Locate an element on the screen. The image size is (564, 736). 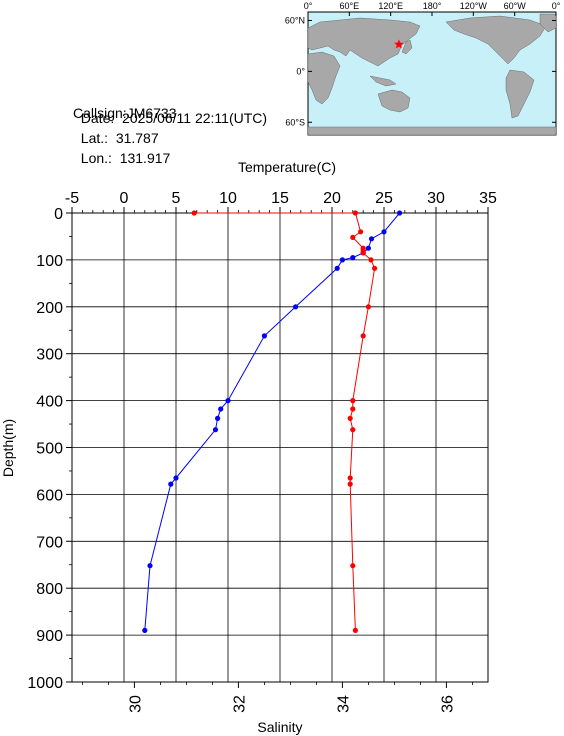
land-africa is located at coordinates (324, 78).